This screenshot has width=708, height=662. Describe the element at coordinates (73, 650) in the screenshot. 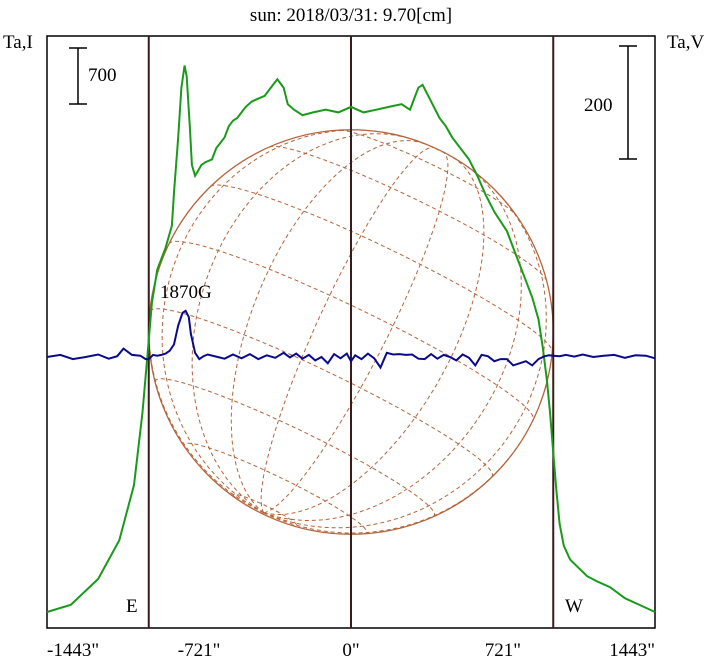

I see `x-tick-label: -1443"` at that location.